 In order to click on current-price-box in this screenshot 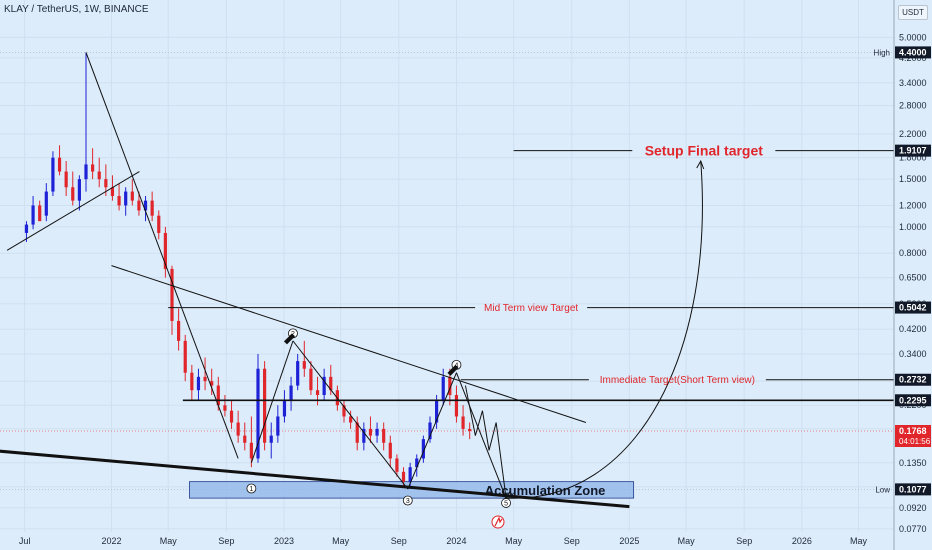, I will do `click(913, 435)`.